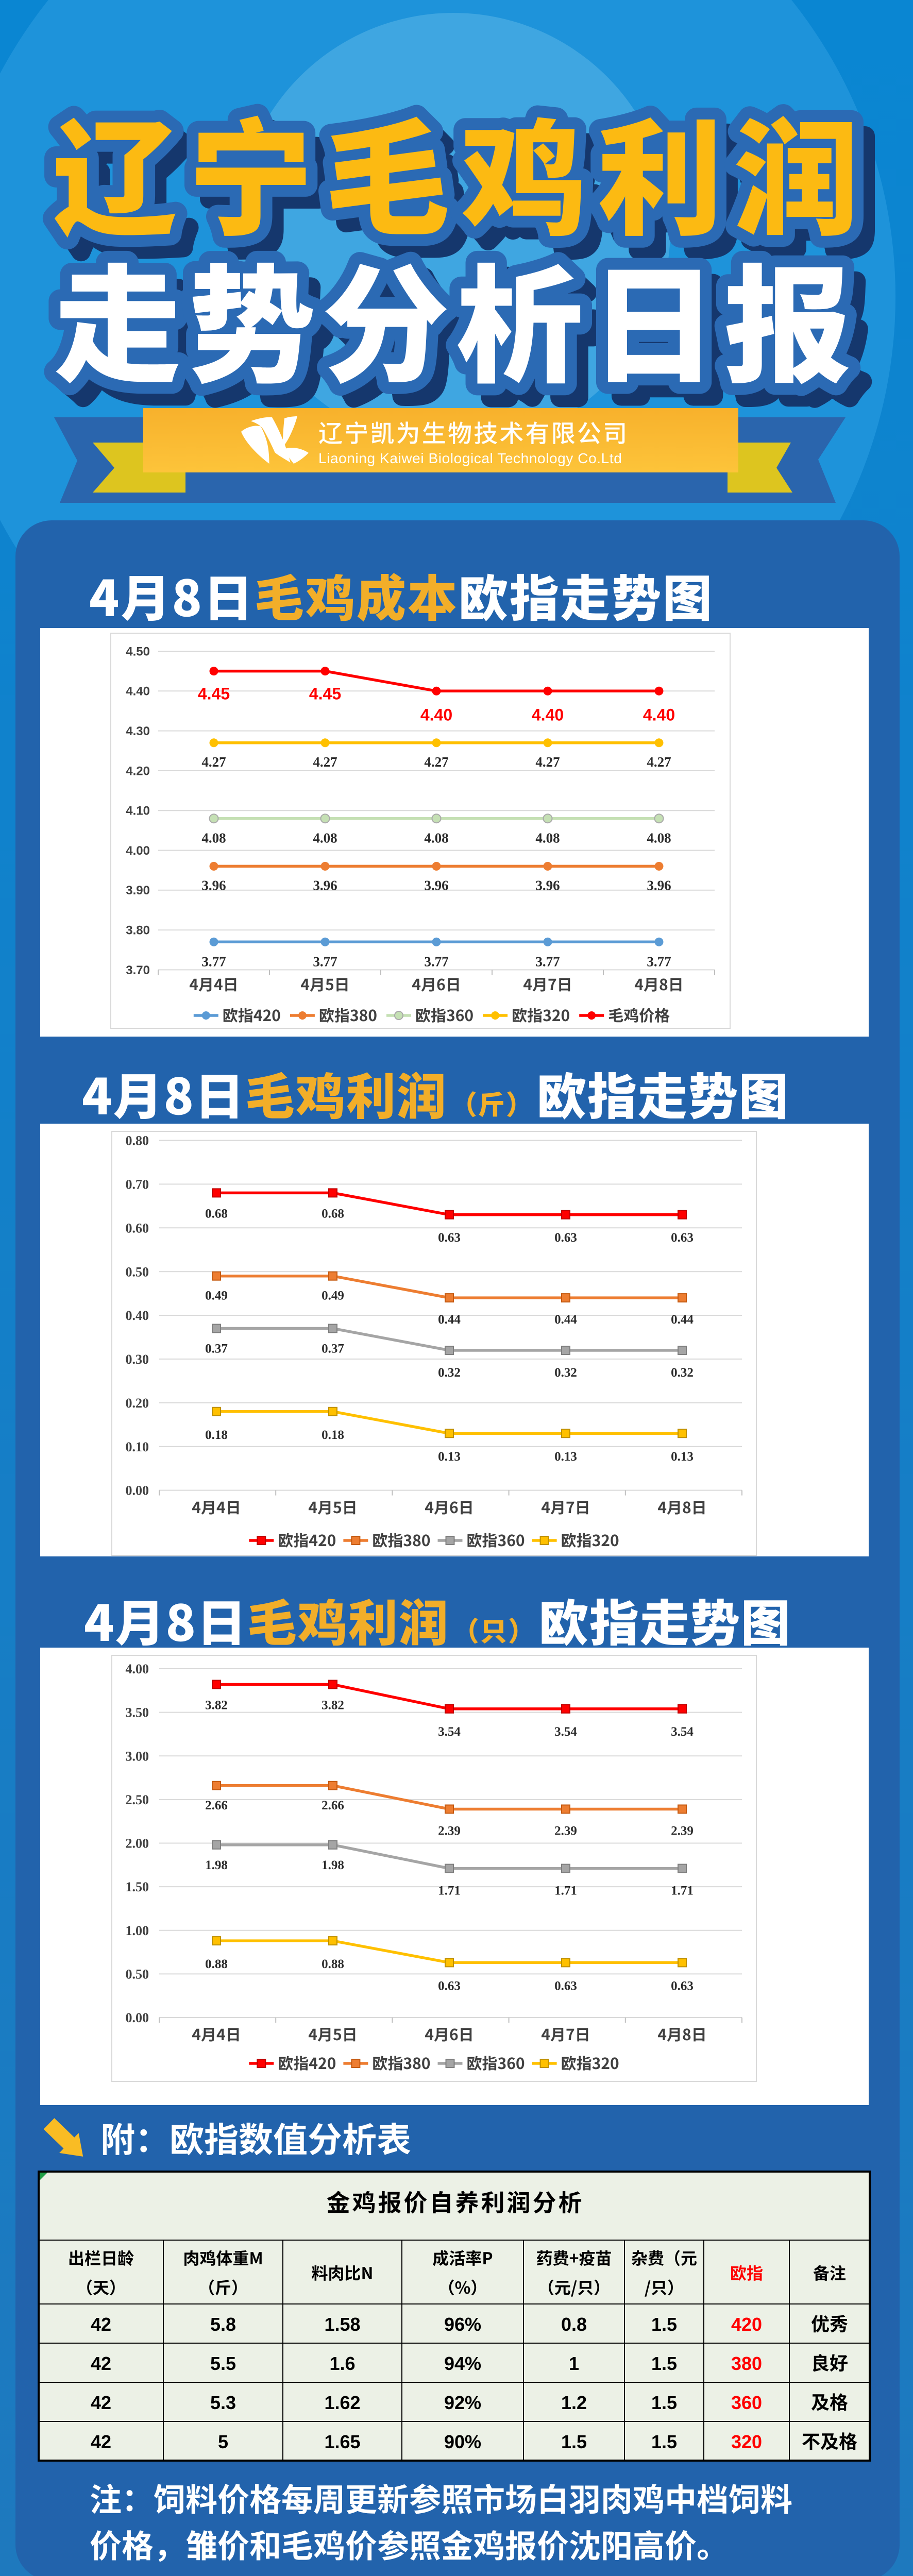  What do you see at coordinates (138, 652) in the screenshot?
I see `svg-text: 4.50` at bounding box center [138, 652].